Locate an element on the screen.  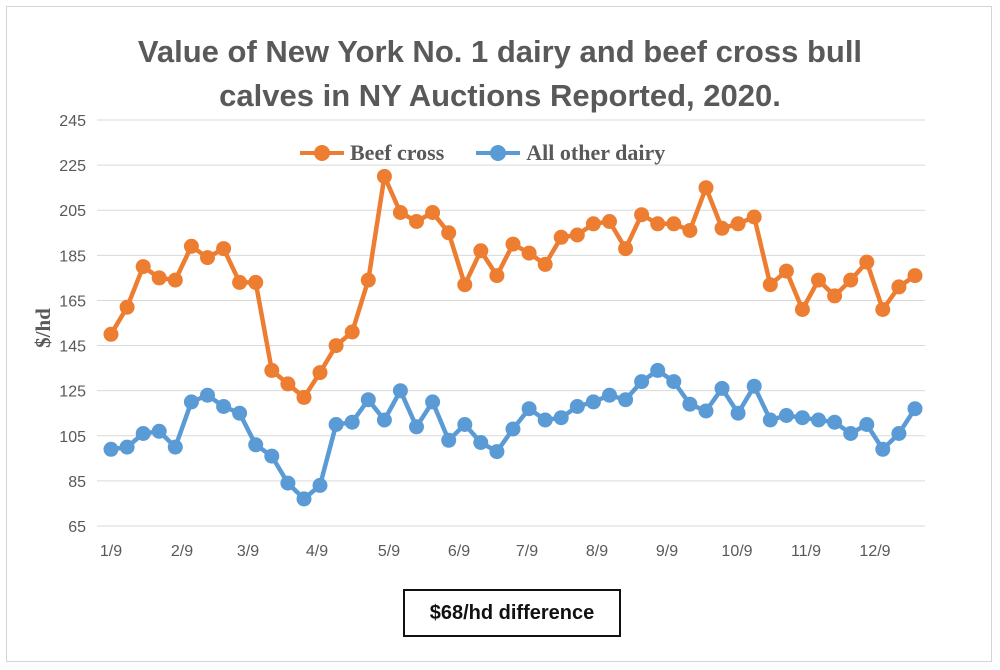
chart-title-line-2: calves in NY Auctions Reported, 2020. is located at coordinates (500, 95).